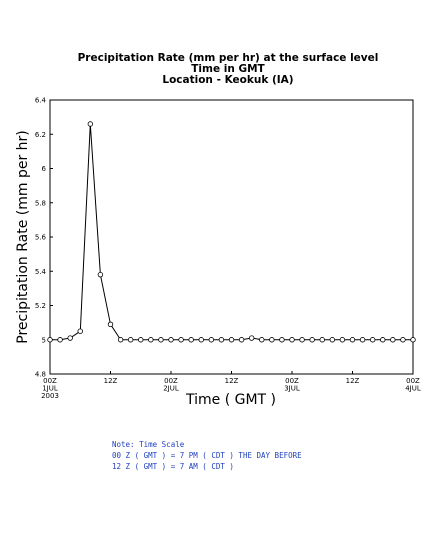 Image resolution: width=425 pixels, height=550 pixels. I want to click on y-tick-label: 5.8, so click(40, 203).